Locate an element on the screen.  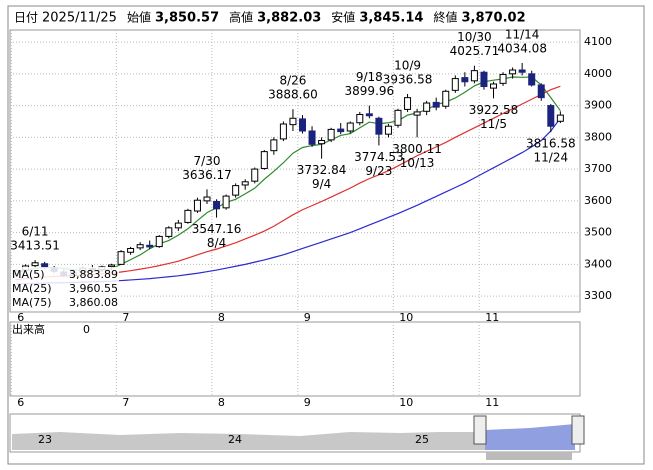
annotation-date: 10/13 is located at coordinates (417, 163).